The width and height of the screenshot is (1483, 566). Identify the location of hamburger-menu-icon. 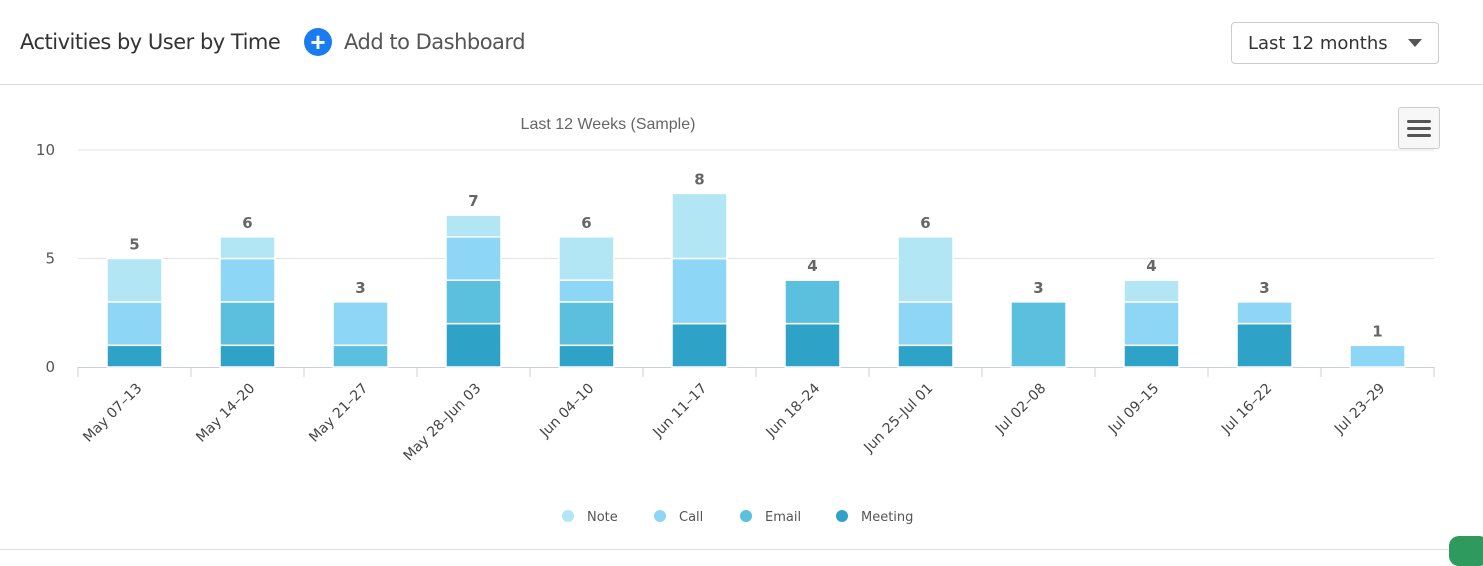
(1419, 121).